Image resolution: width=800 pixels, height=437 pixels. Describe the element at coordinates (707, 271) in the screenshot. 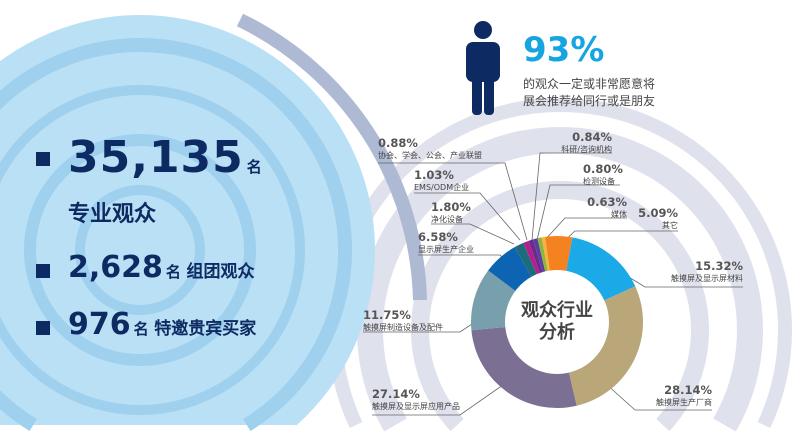

I see `label-materials: 15.32% 触摸屏及显示屏材料` at that location.